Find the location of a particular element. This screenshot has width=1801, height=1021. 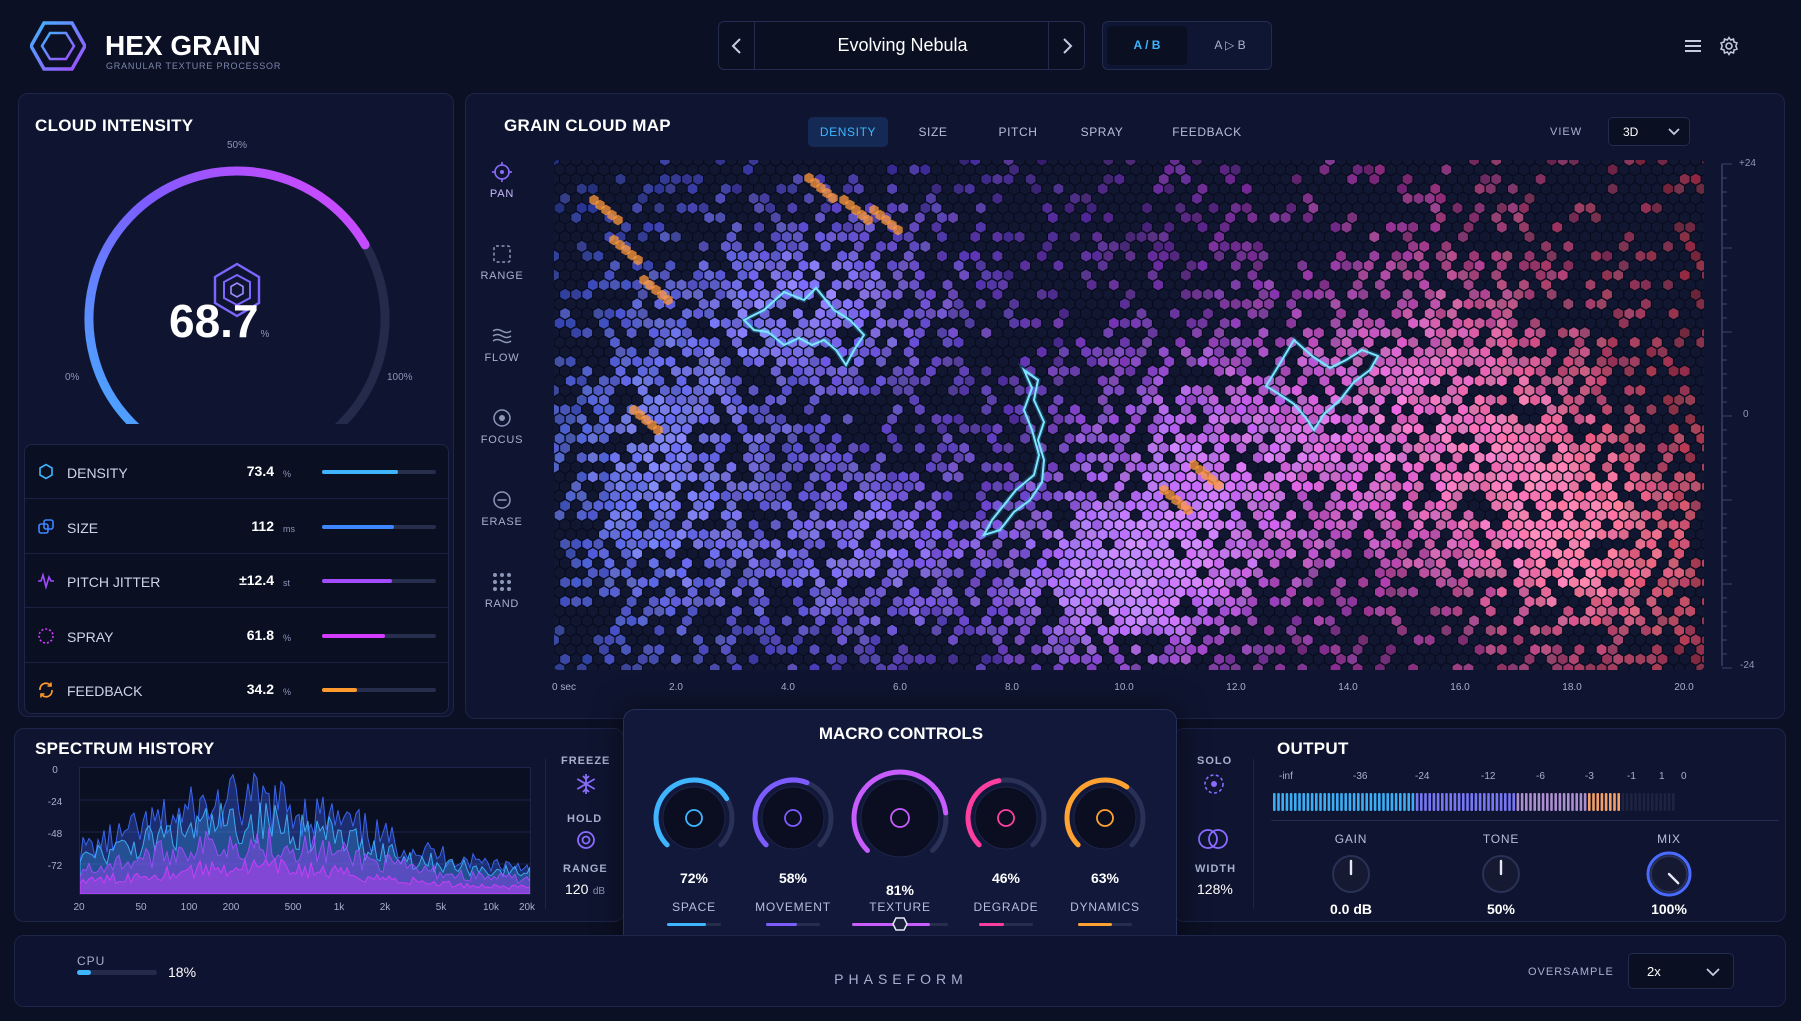

ab-toggle-button: A / B is located at coordinates (1147, 45).